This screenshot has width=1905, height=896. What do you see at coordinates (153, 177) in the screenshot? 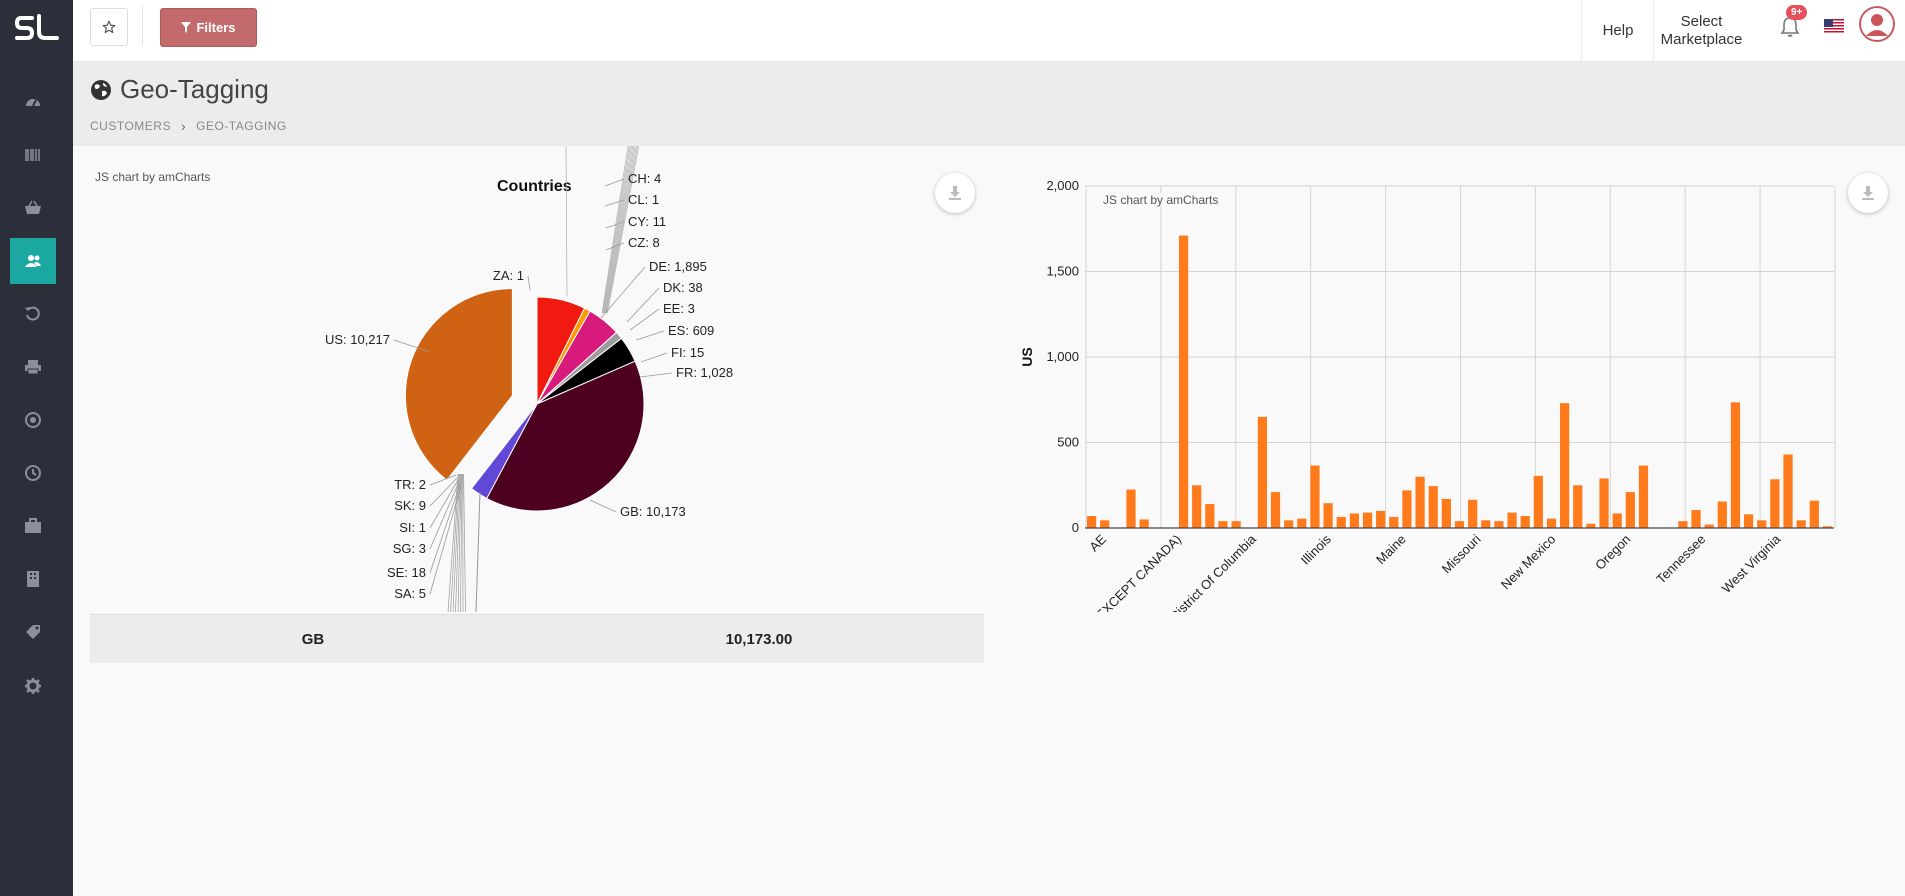
I see `pie-chart-credit: JS chart by amCharts` at bounding box center [153, 177].